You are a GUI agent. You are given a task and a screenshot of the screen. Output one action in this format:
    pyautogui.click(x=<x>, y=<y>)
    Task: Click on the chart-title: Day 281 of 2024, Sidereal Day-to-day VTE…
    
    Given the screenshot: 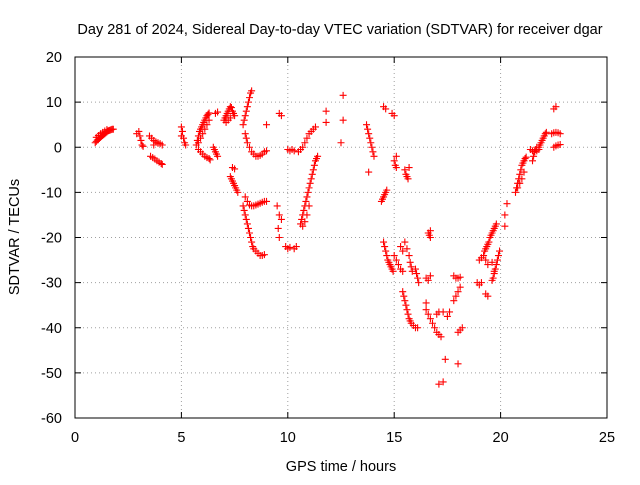 What is the action you would take?
    pyautogui.click(x=339, y=30)
    